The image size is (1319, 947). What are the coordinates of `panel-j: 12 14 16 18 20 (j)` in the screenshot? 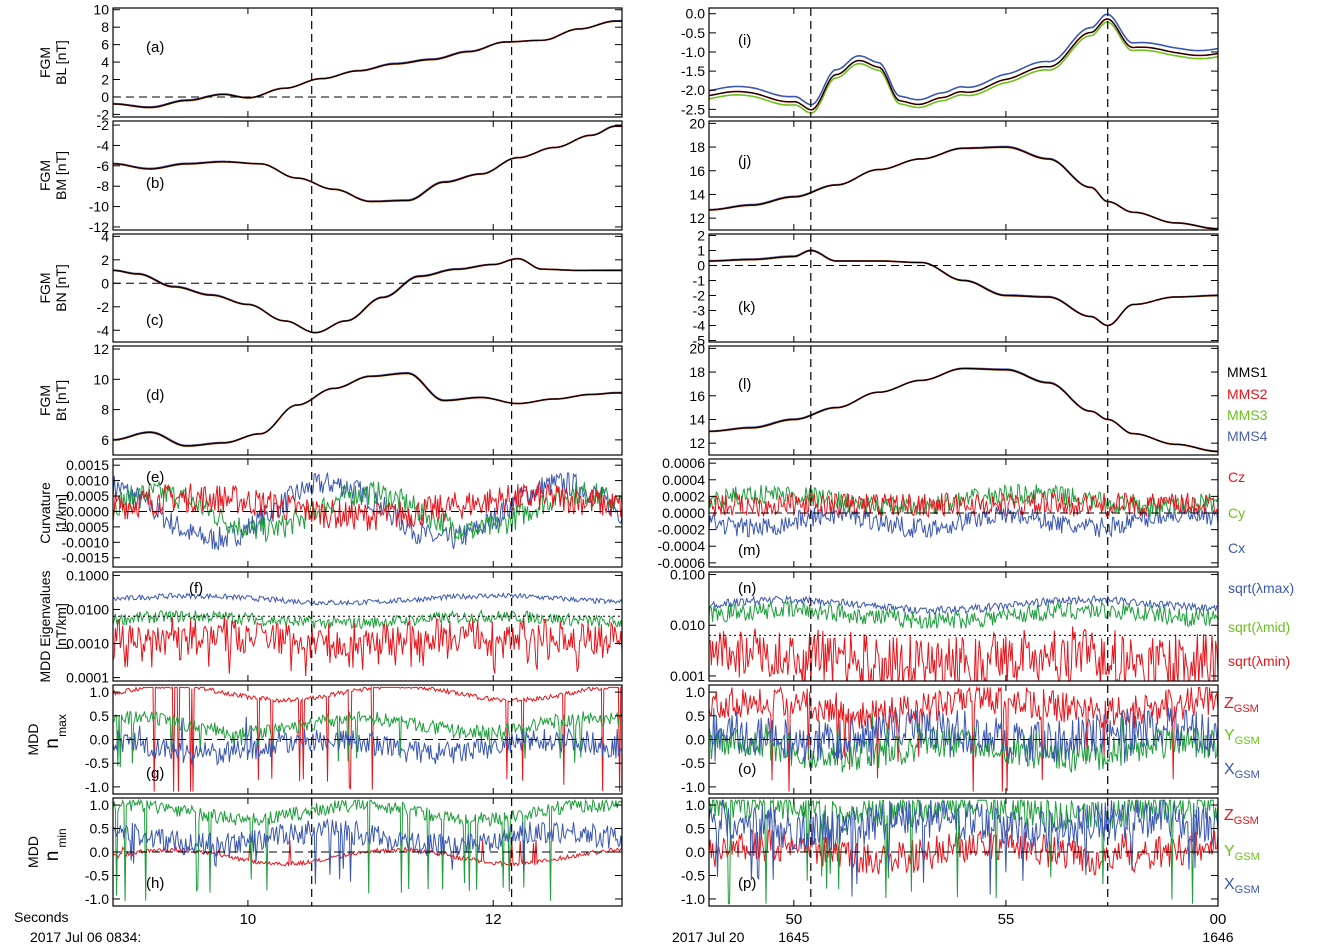 It's located at (954, 173).